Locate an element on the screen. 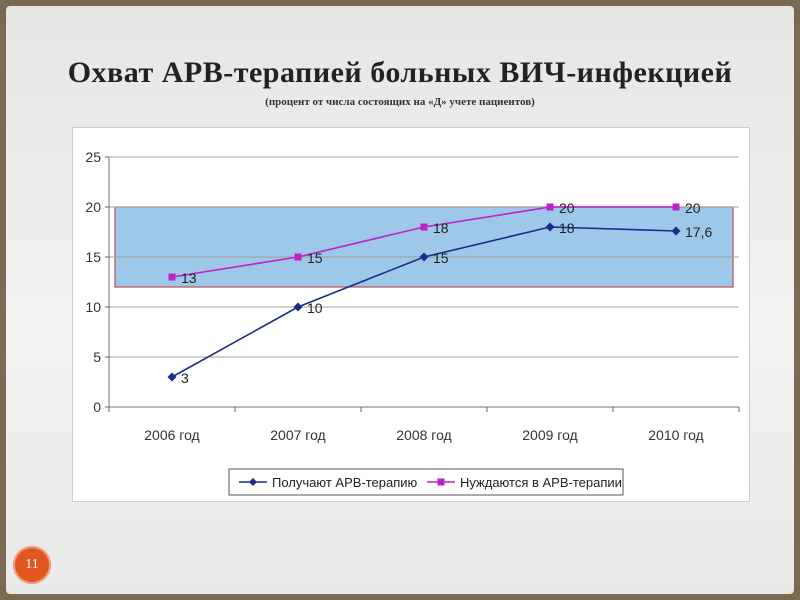  data-label: 17,6 is located at coordinates (698, 232).